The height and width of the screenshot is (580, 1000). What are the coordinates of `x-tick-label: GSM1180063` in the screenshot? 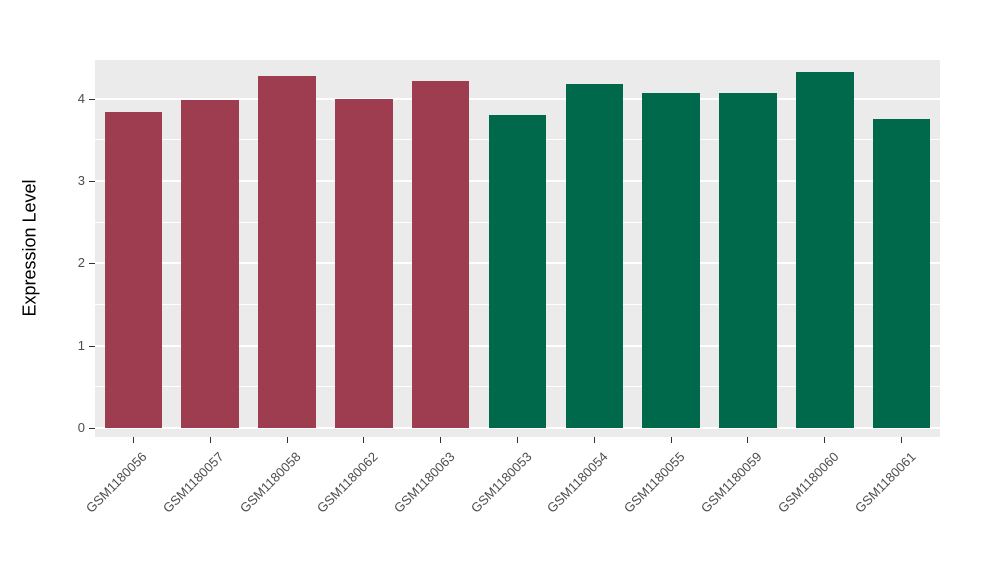 It's located at (424, 482).